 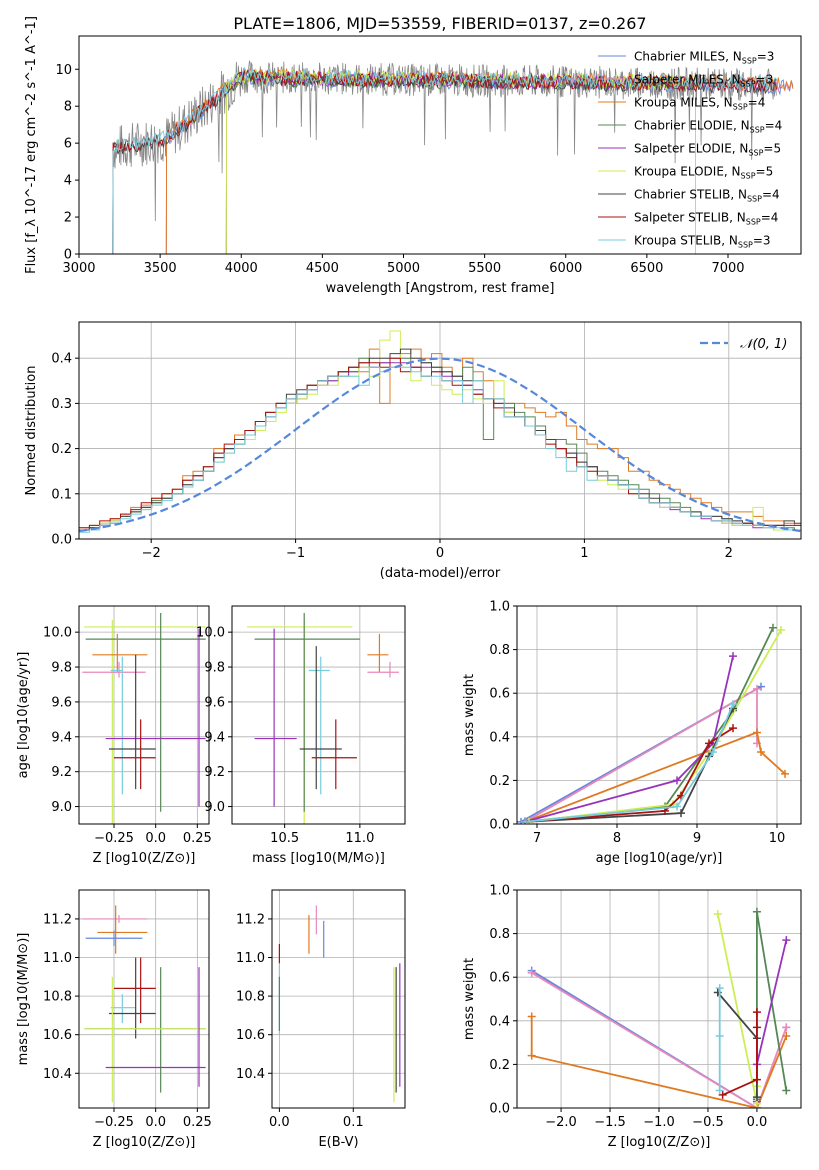 What do you see at coordinates (23, 999) in the screenshot?
I see `y-axis-label: mass [log10(M/M⊙)]` at bounding box center [23, 999].